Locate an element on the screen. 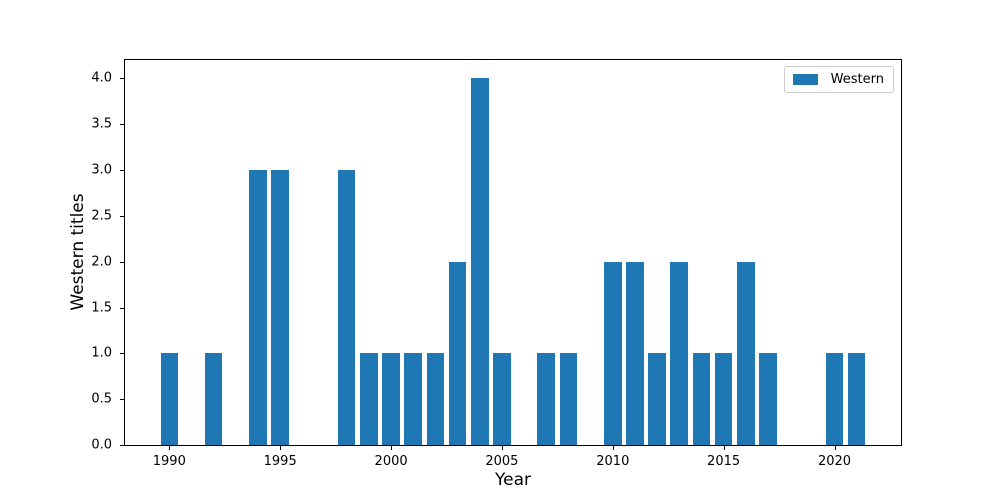  x-tick-mark-2000 is located at coordinates (392, 448).